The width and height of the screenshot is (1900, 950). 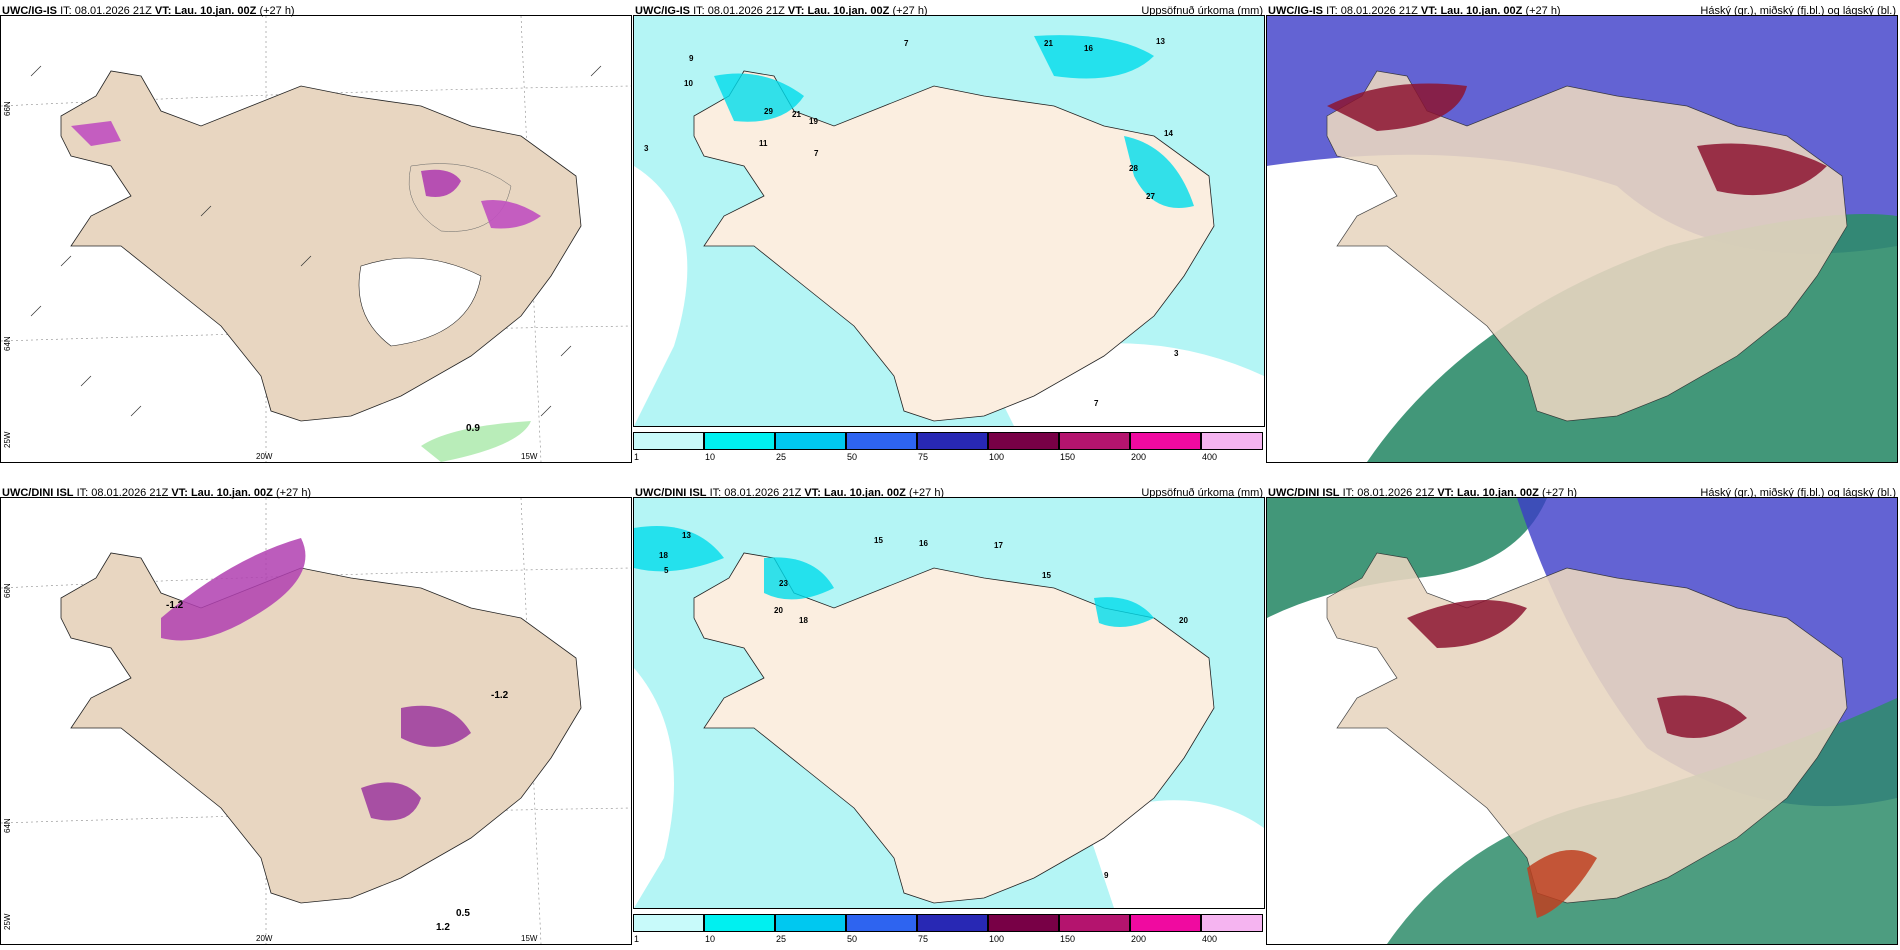 I want to click on iceland-landmass, so click(x=954, y=728).